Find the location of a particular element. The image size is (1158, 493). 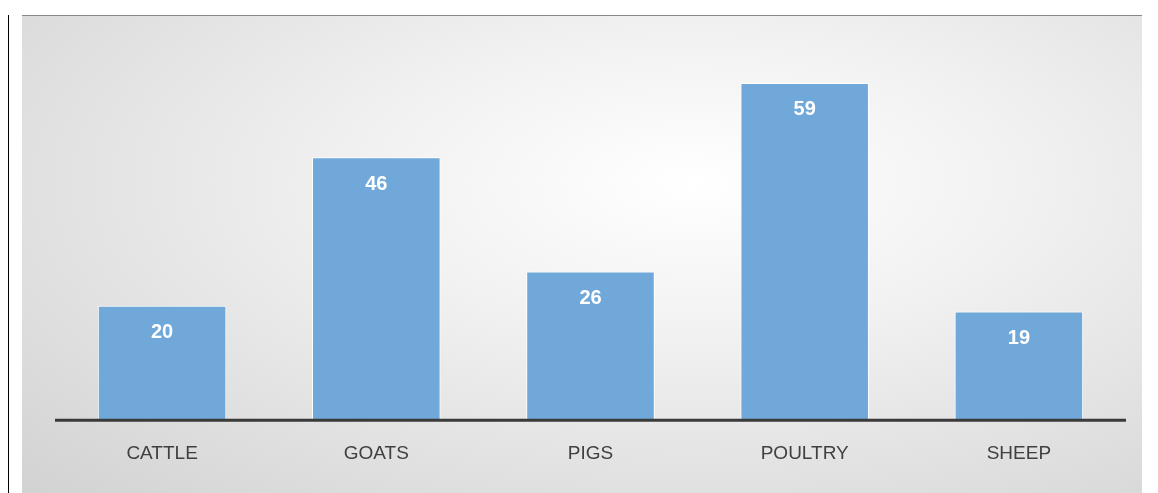

x-tick-label: PIGS is located at coordinates (590, 452).